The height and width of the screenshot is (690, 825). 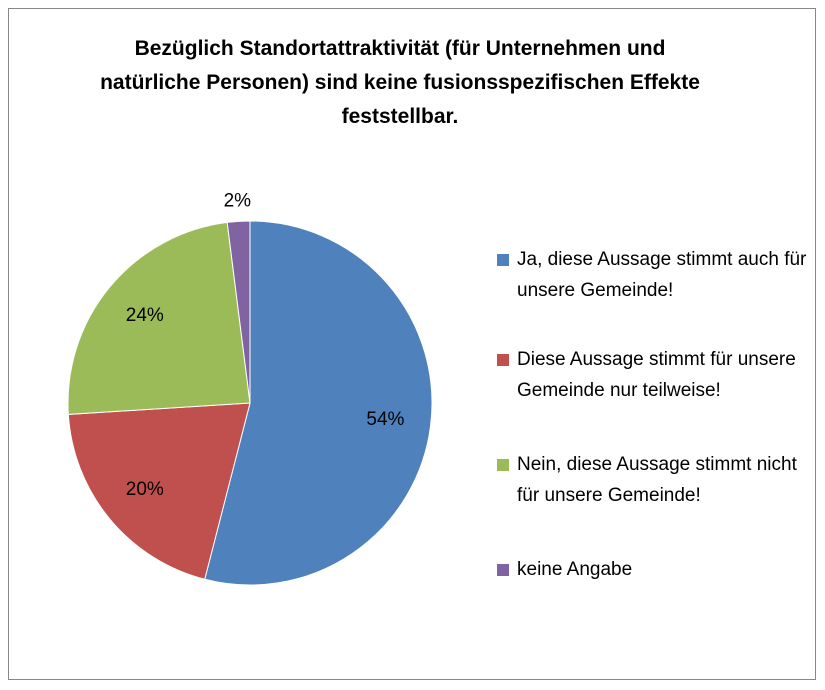 I want to click on data-label: 20%, so click(x=145, y=489).